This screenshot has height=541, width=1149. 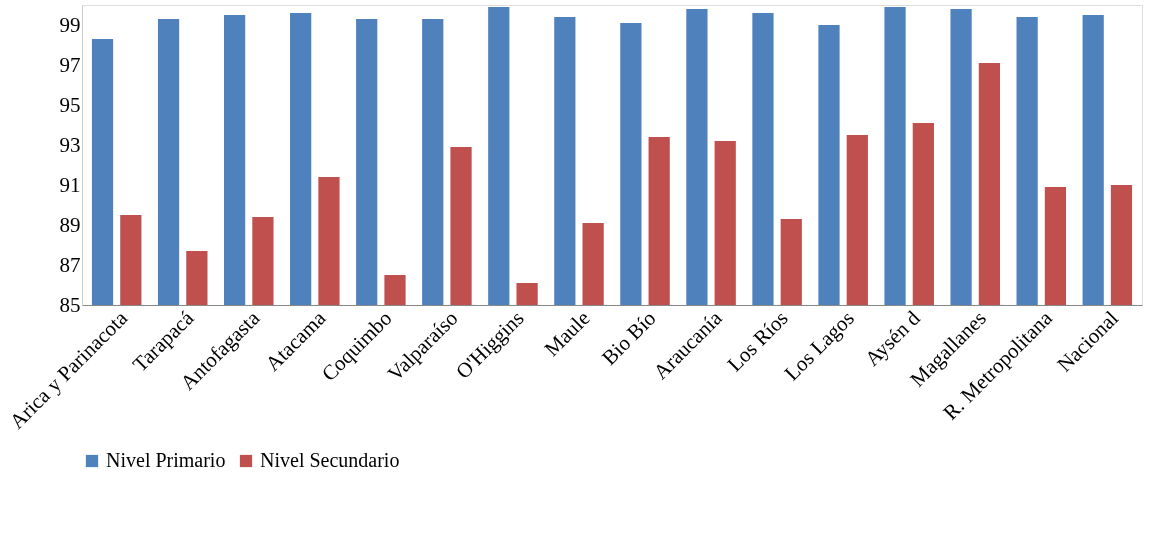 What do you see at coordinates (70, 24) in the screenshot?
I see `y-tick-label: 99` at bounding box center [70, 24].